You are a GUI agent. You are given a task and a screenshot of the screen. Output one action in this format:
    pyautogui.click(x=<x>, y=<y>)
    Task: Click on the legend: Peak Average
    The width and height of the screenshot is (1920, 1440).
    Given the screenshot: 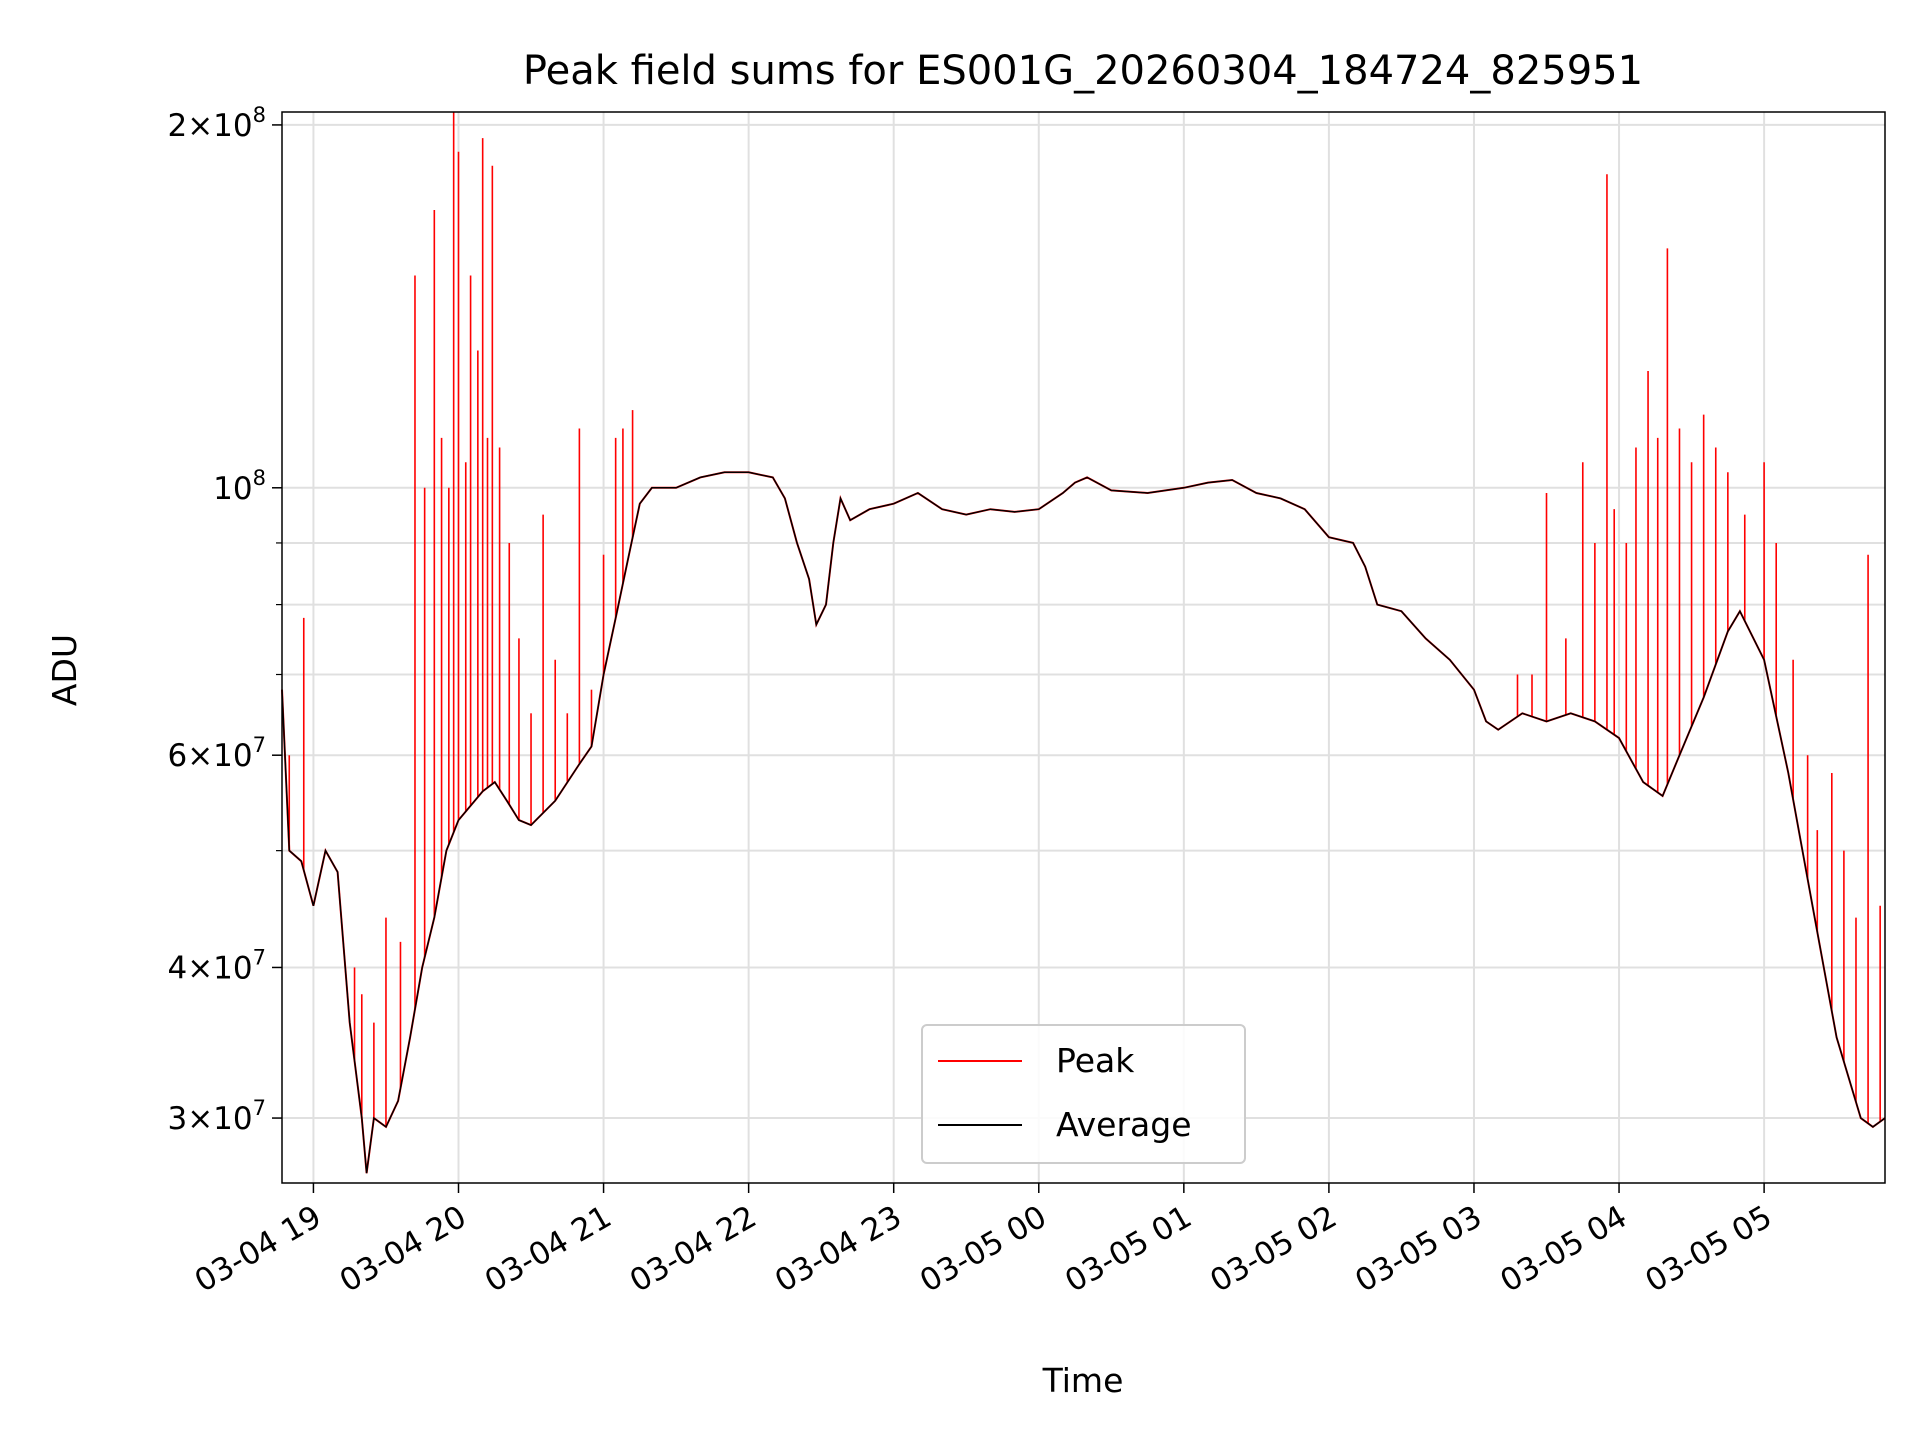 What is the action you would take?
    pyautogui.click(x=1083, y=1094)
    